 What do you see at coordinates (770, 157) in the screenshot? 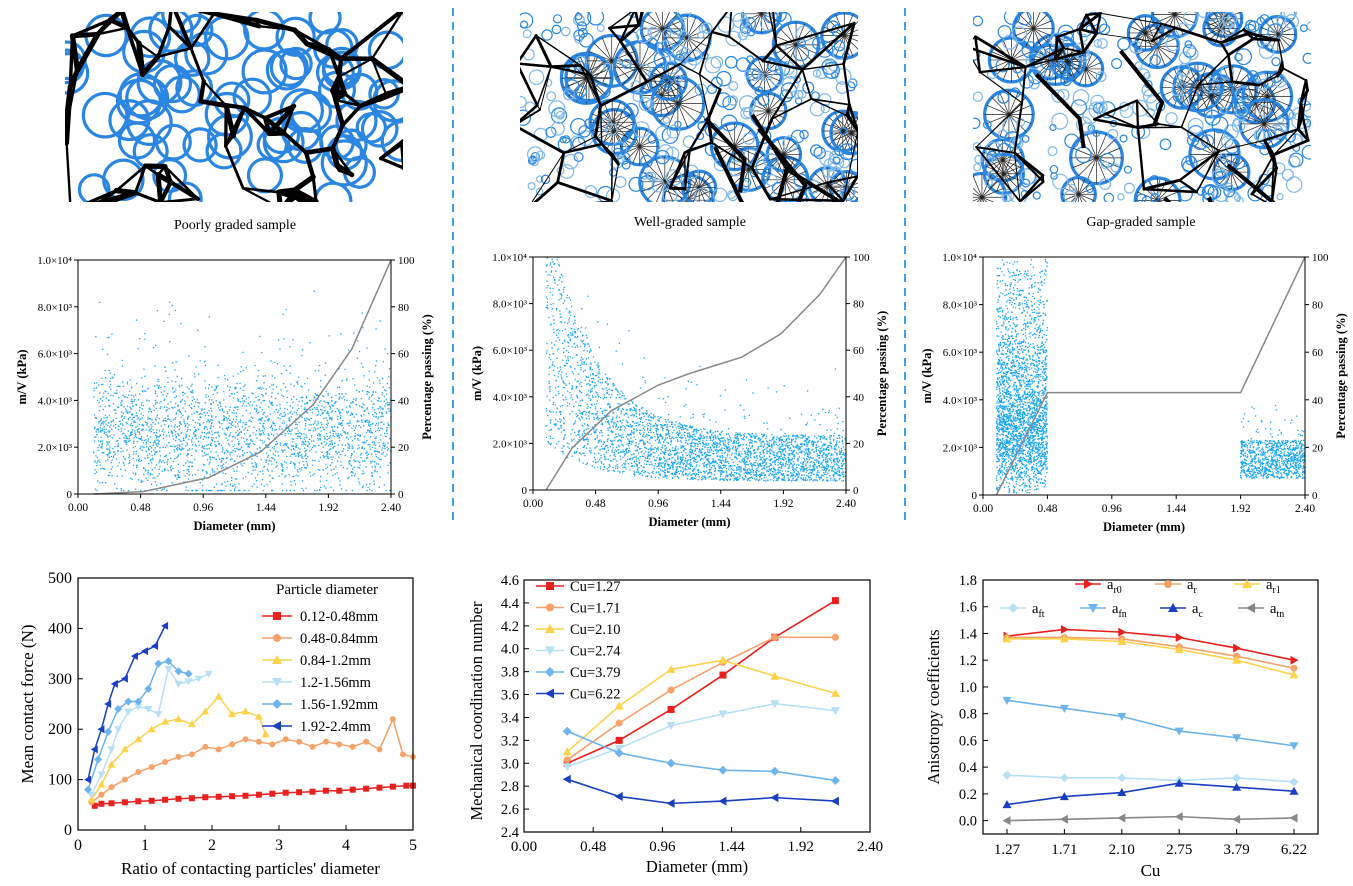
I see `strong-force-chain` at bounding box center [770, 157].